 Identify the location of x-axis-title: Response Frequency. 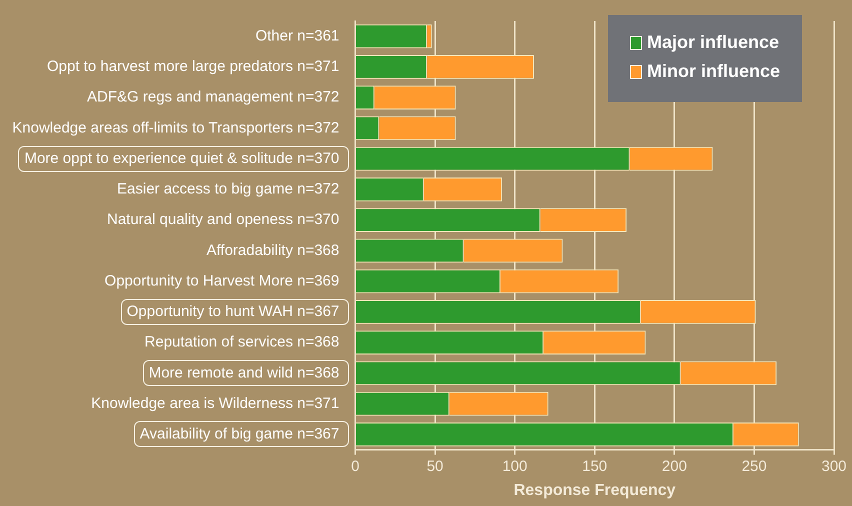
(595, 490).